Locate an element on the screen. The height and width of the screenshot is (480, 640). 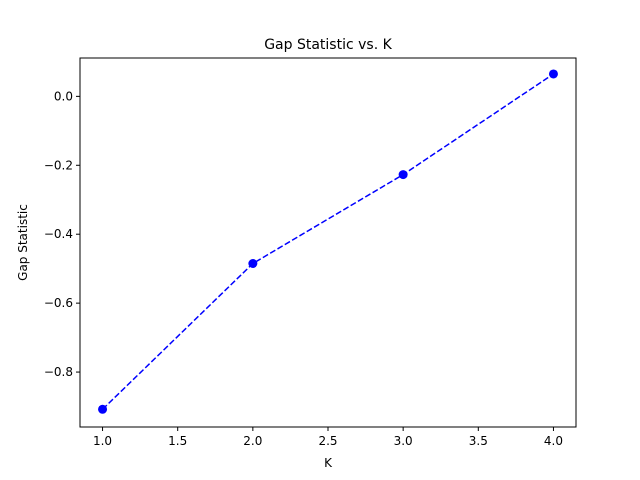
x-tick-label: 3.5 is located at coordinates (478, 441).